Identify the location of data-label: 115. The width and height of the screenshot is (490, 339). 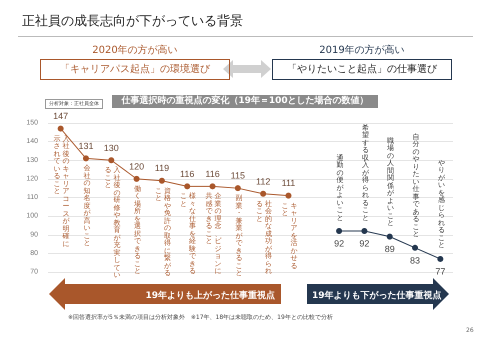
(238, 175).